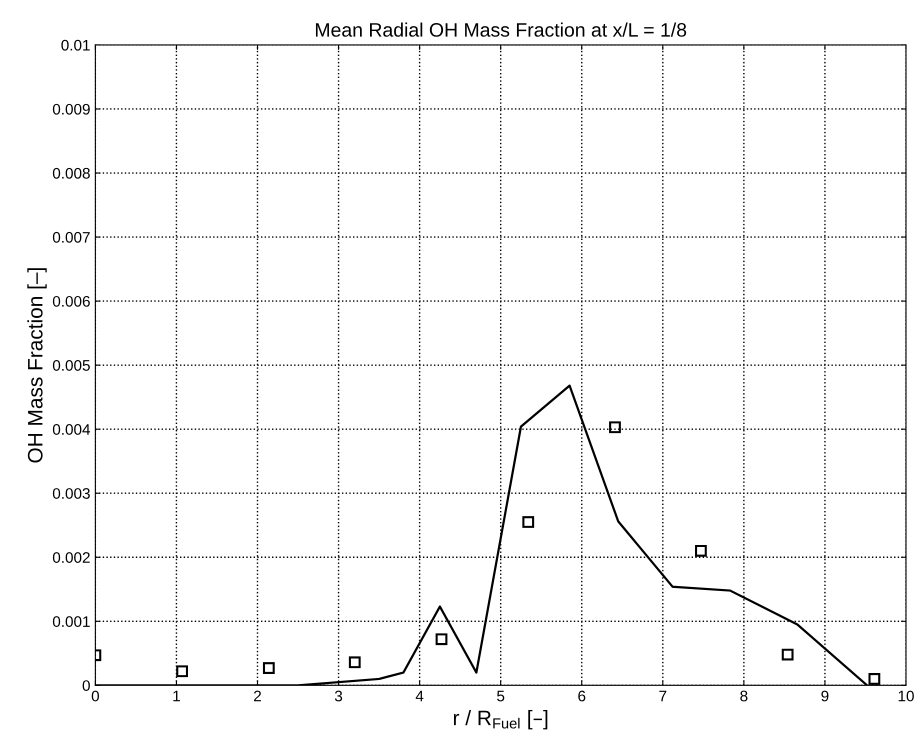 This screenshot has height=749, width=917. What do you see at coordinates (662, 696) in the screenshot?
I see `x-tick-label: 7` at bounding box center [662, 696].